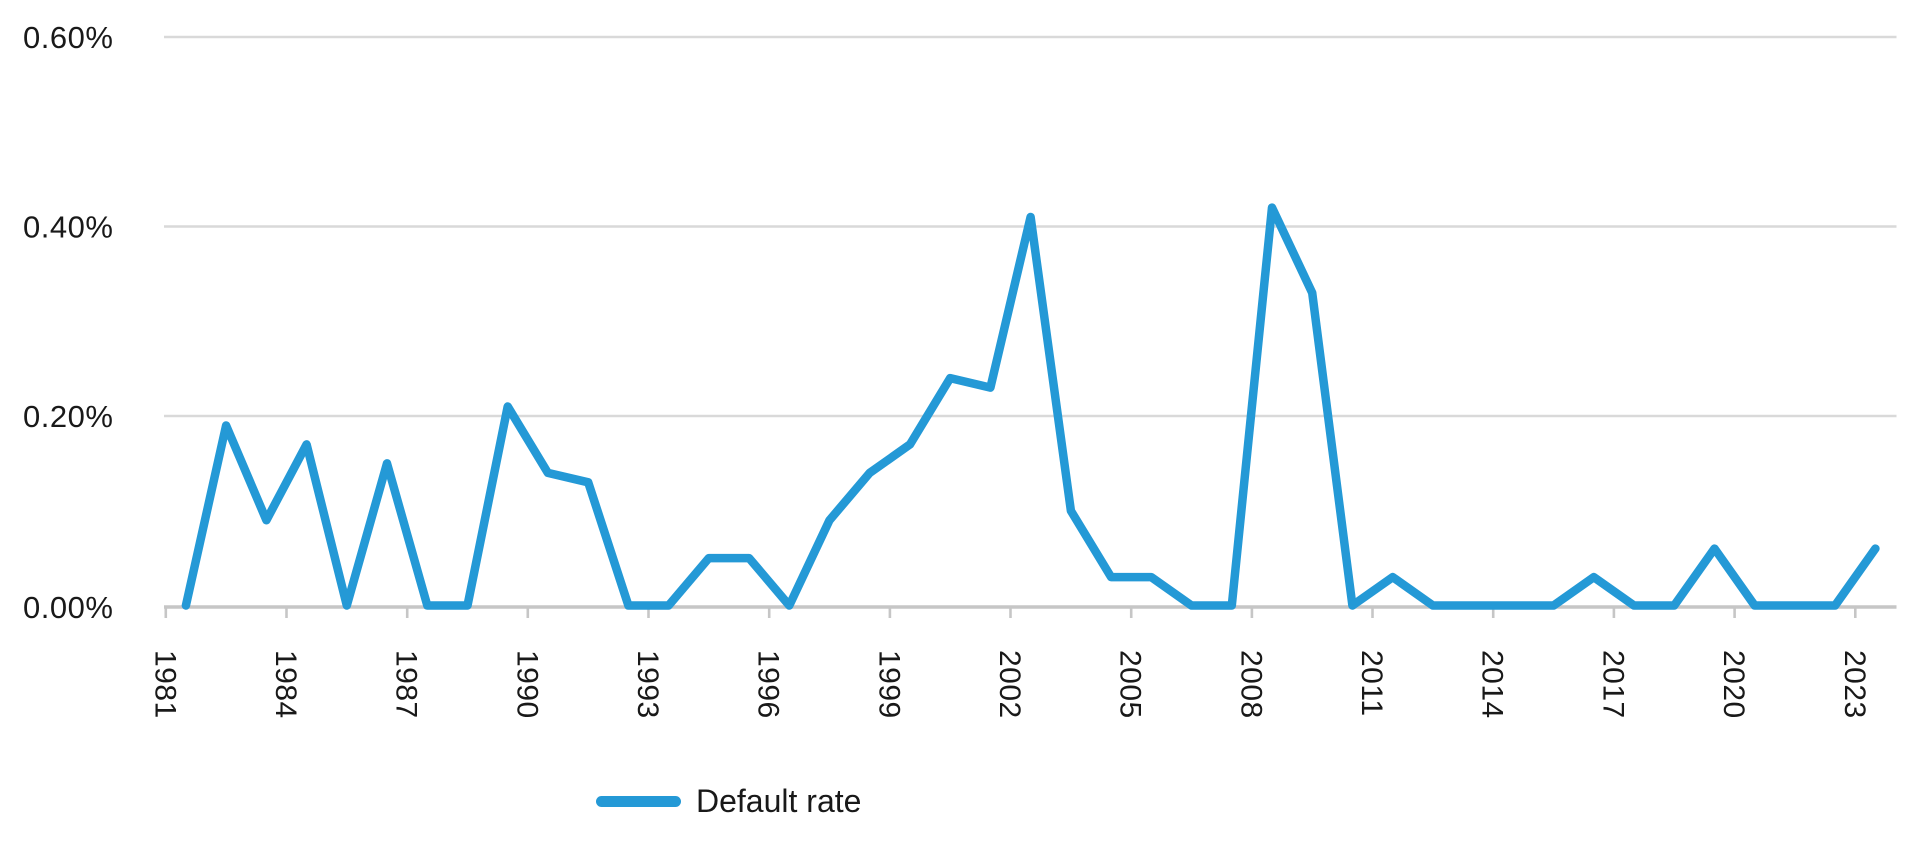 This screenshot has height=848, width=1913. What do you see at coordinates (164, 684) in the screenshot?
I see `x-tick-label-1981: 1981` at bounding box center [164, 684].